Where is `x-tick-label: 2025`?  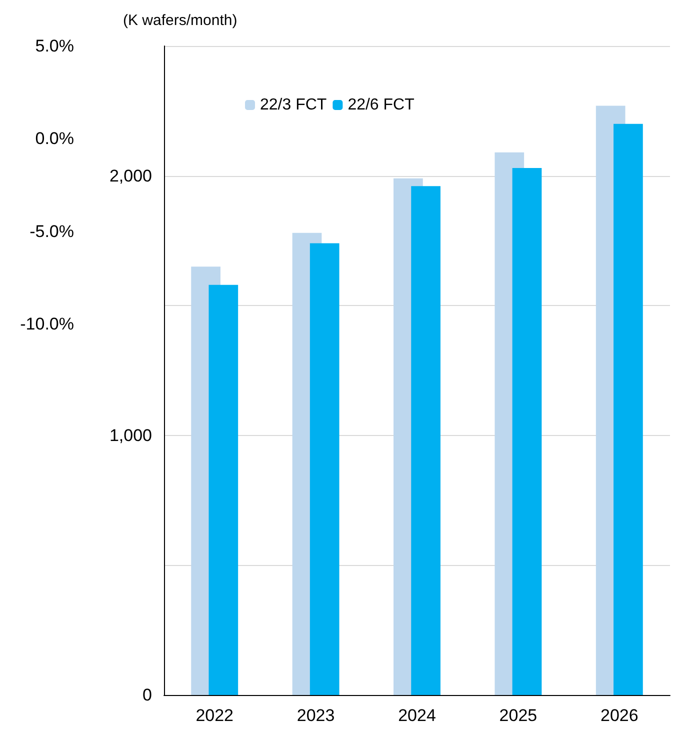 x-tick-label: 2025 is located at coordinates (518, 715).